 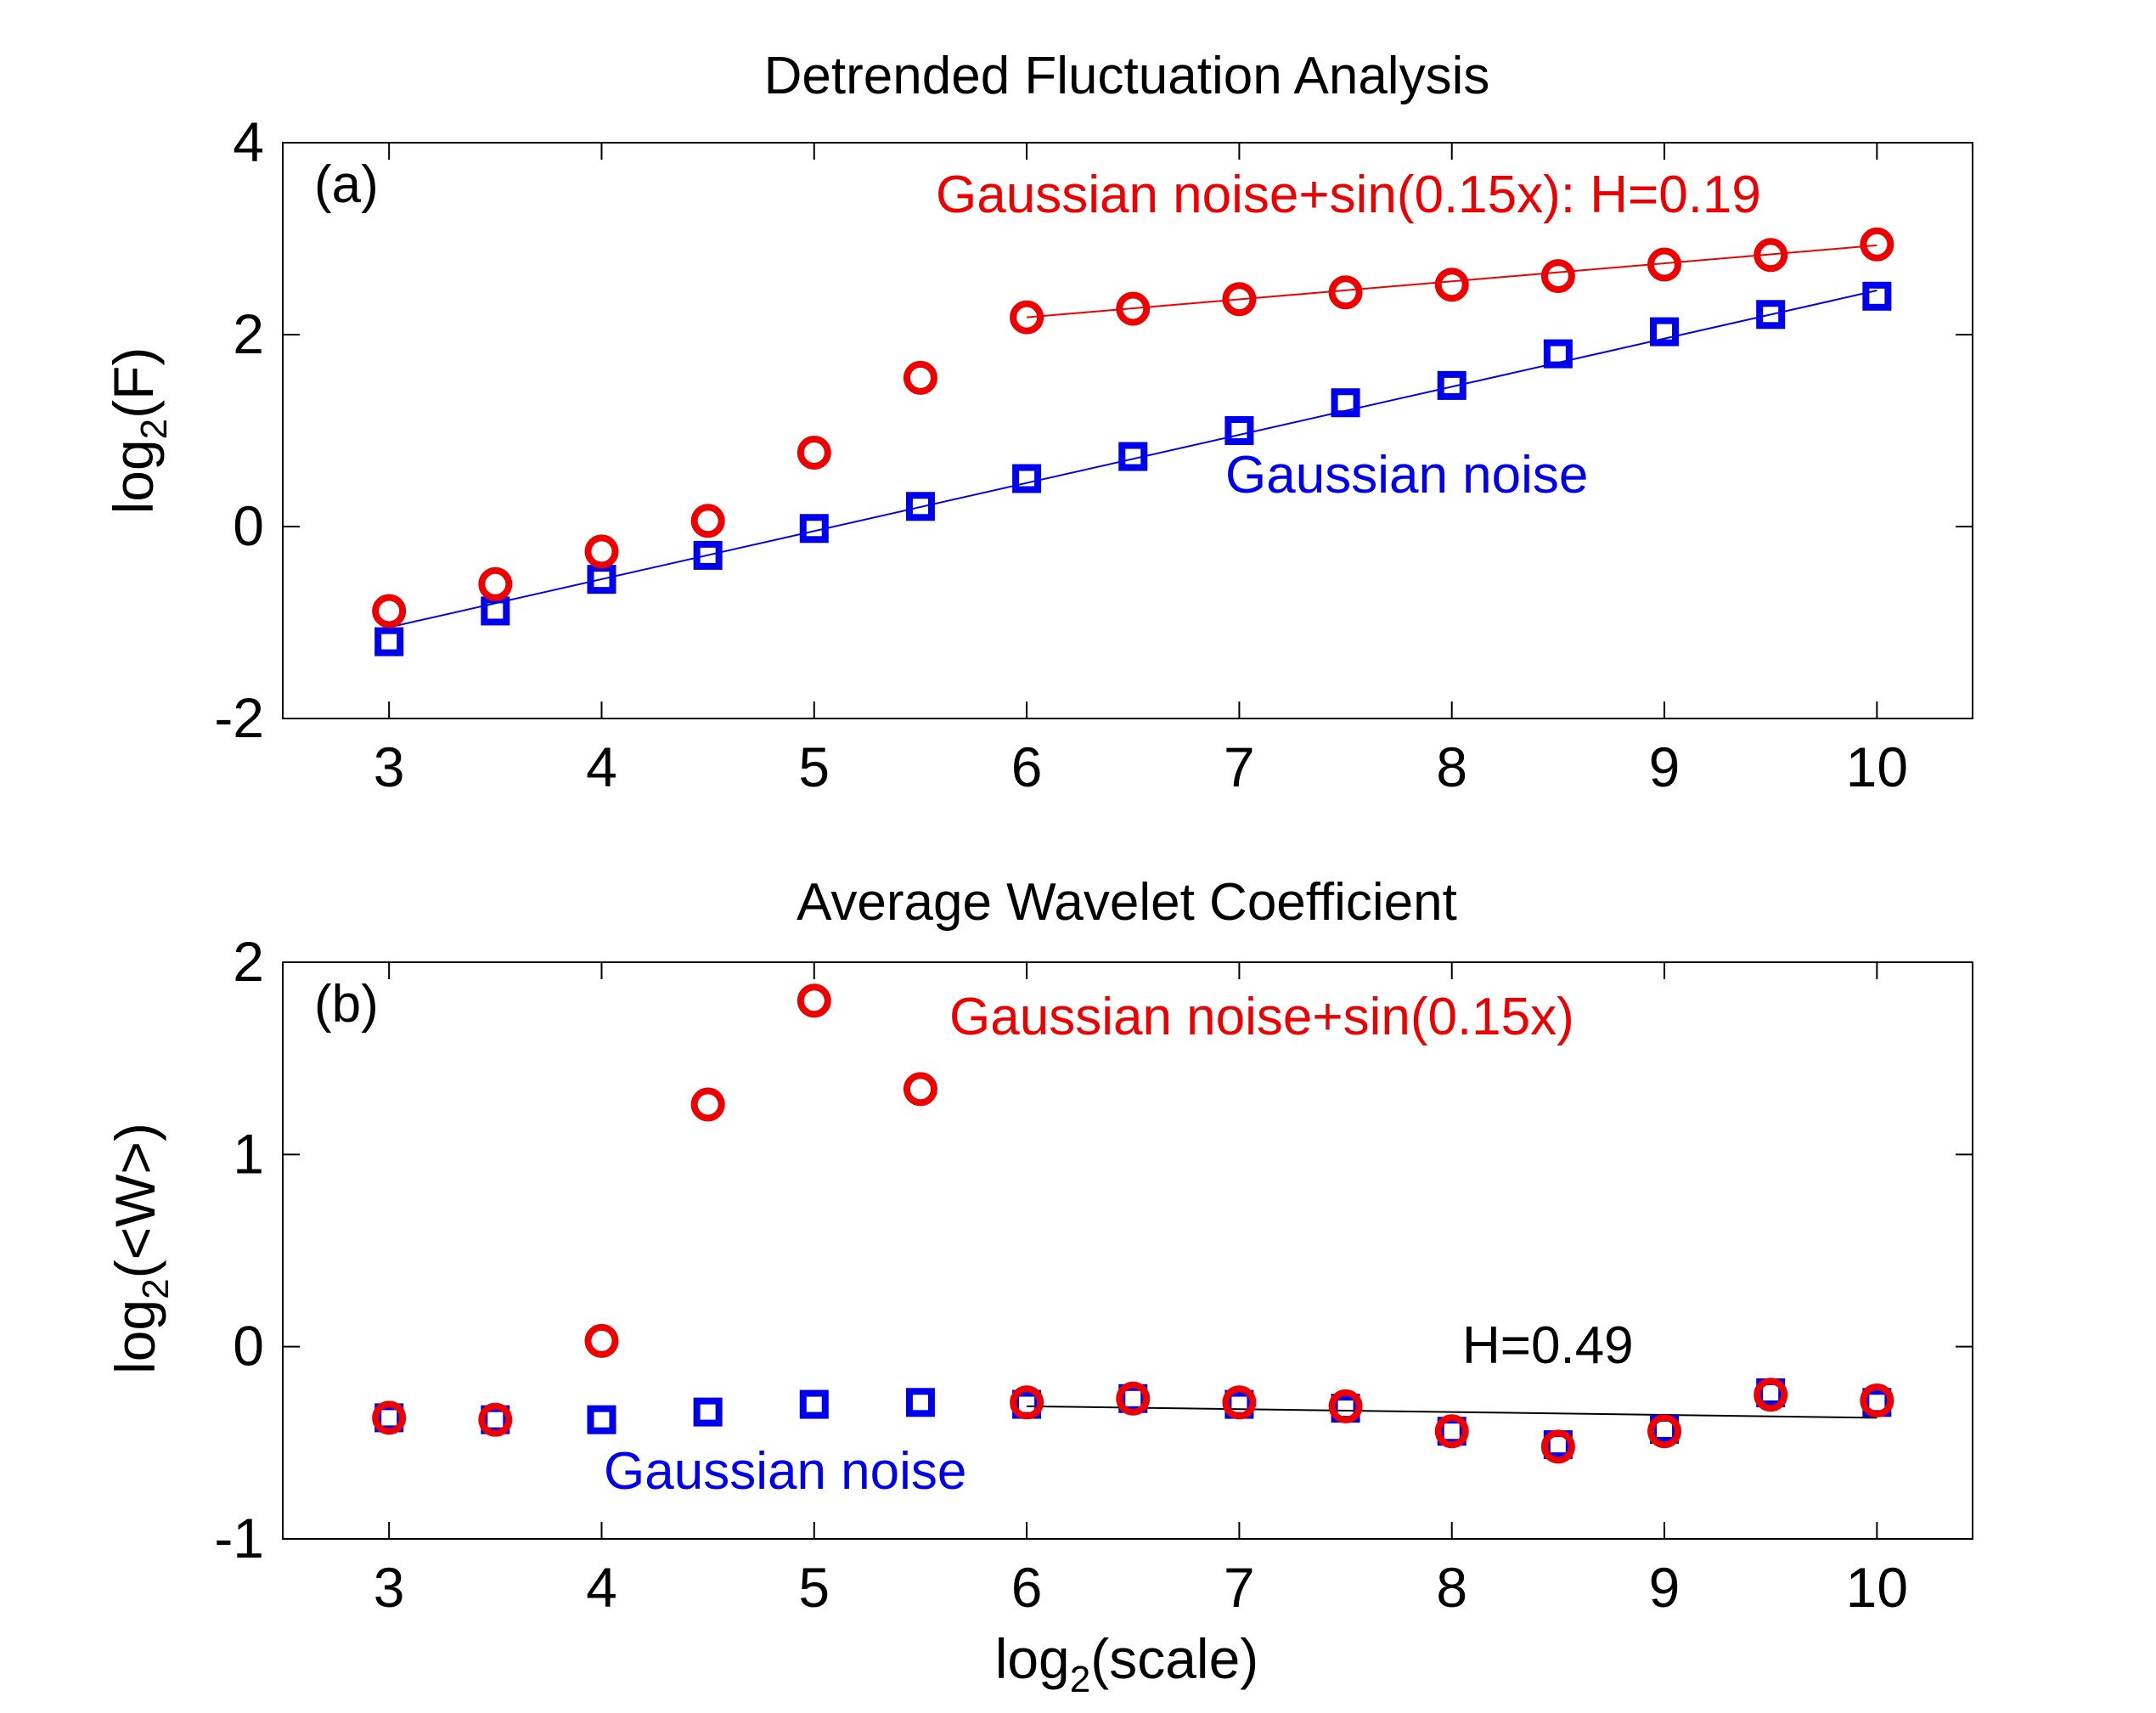 What do you see at coordinates (135, 1200) in the screenshot?
I see `panel-b-ylabel-rest: (<W>)` at bounding box center [135, 1200].